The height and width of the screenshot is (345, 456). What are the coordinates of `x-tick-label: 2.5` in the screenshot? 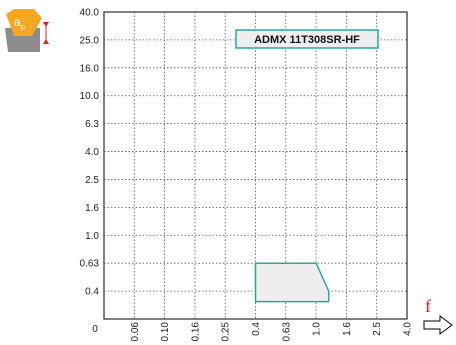 It's located at (377, 329).